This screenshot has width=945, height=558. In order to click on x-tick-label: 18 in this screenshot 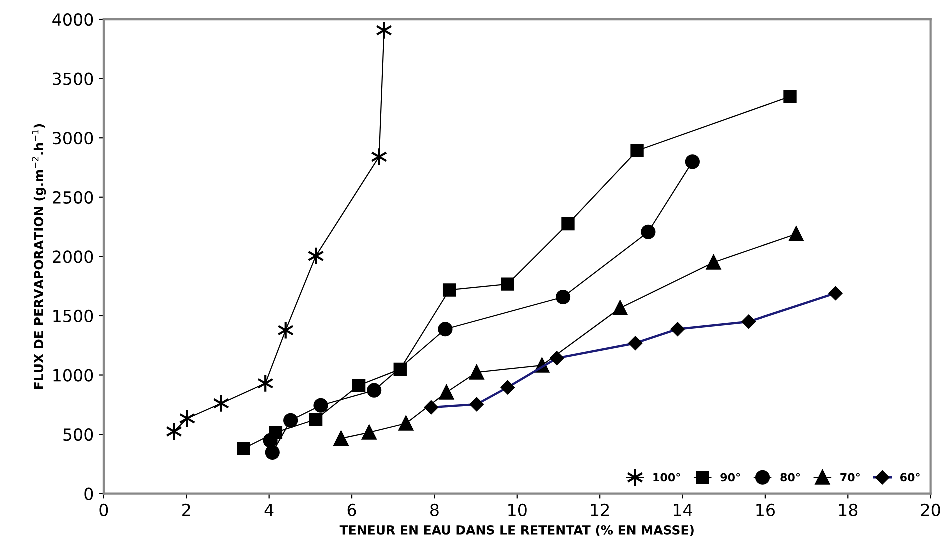, I will do `click(848, 510)`.